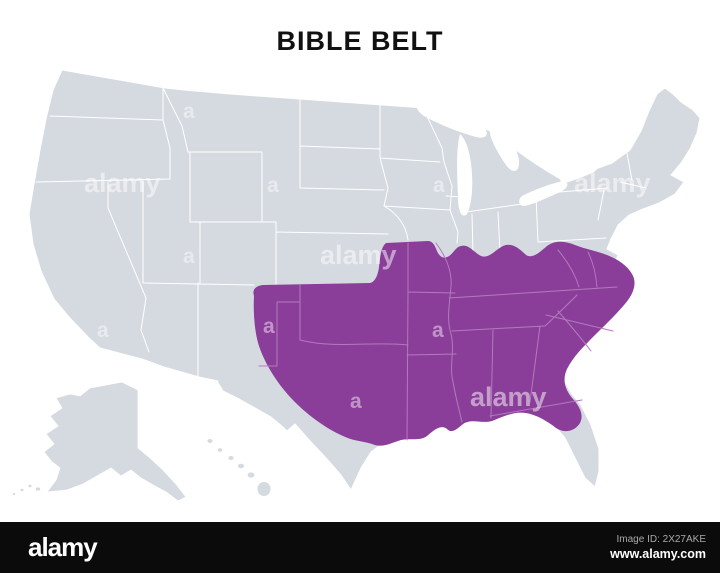  I want to click on credit-bar: alamy Image ID: 2X27AKE www.alamy.com, so click(360, 547).